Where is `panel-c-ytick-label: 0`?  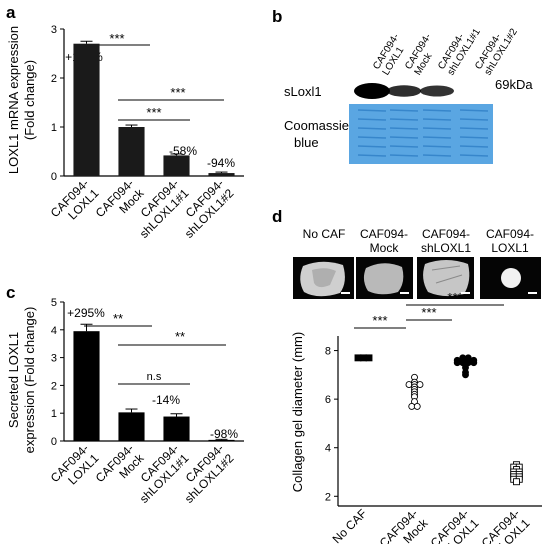 panel-c-ytick-label: 0 is located at coordinates (54, 442).